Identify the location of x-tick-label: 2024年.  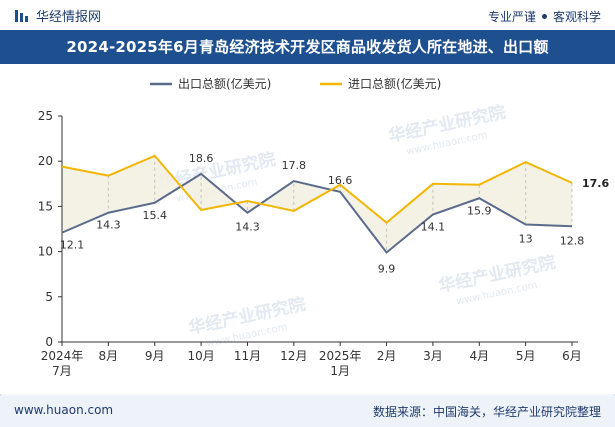
(62, 356).